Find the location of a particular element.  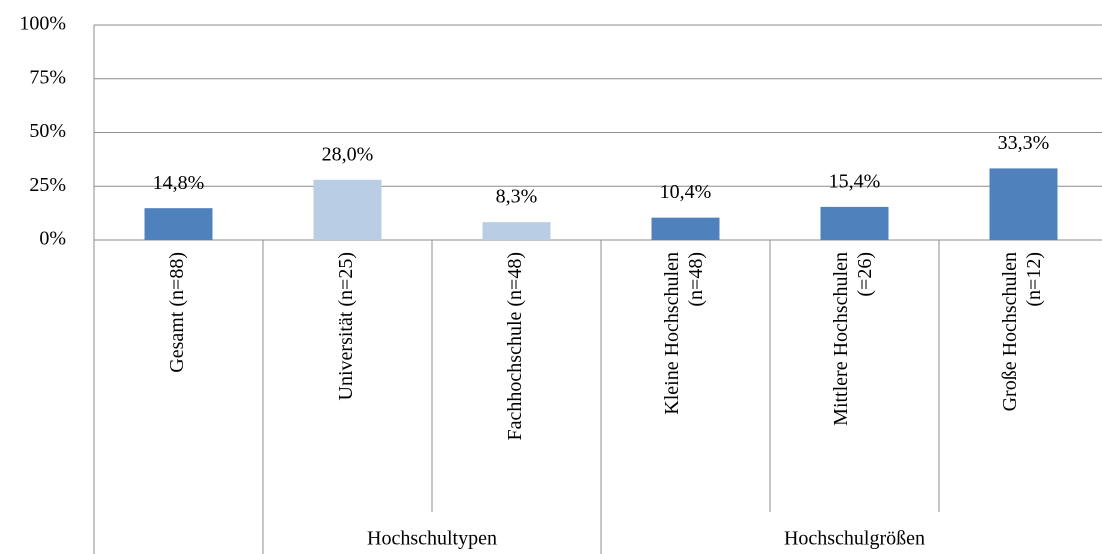

x-tick-label: Große Hochschulen is located at coordinates (1010, 331).